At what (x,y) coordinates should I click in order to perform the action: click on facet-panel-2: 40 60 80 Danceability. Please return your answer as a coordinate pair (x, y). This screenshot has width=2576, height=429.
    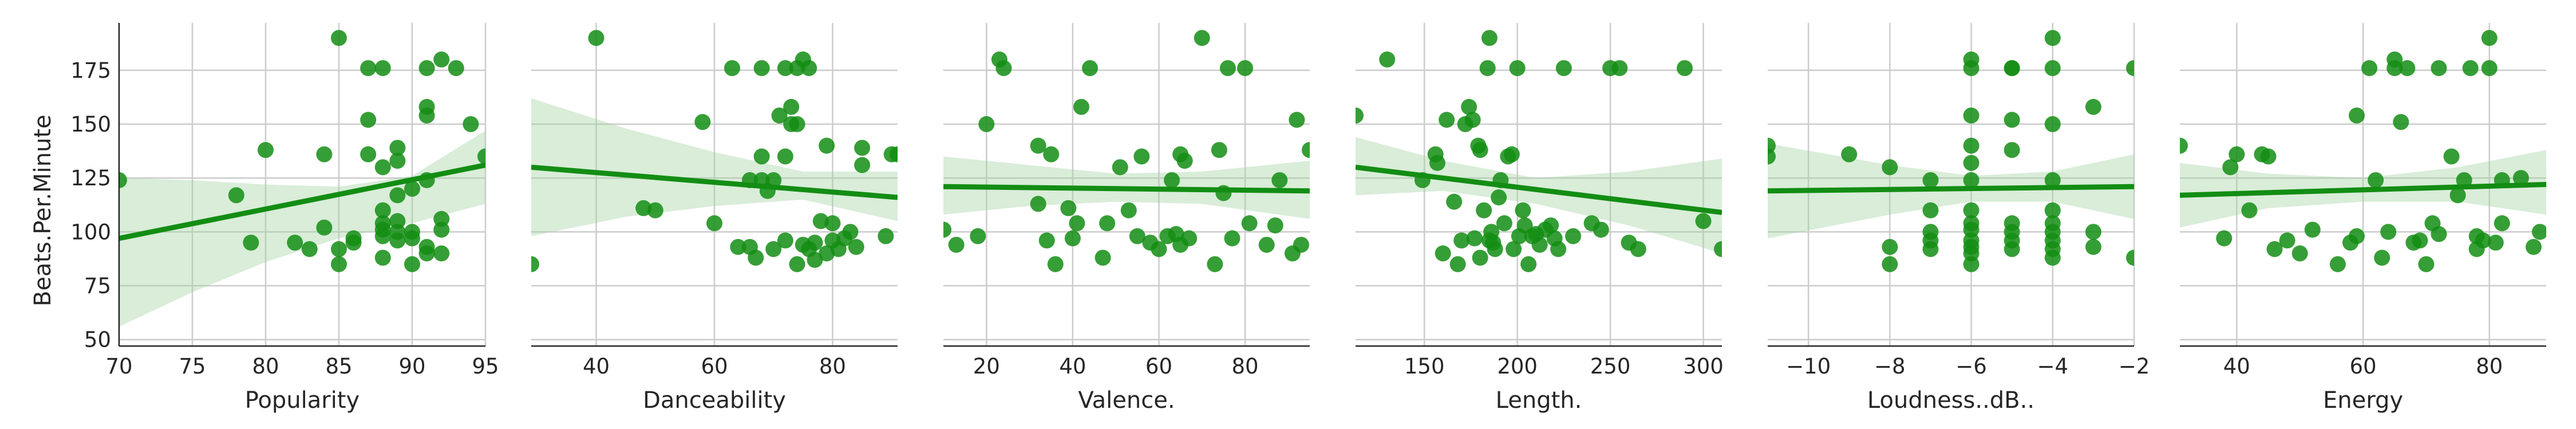
    Looking at the image, I should click on (714, 218).